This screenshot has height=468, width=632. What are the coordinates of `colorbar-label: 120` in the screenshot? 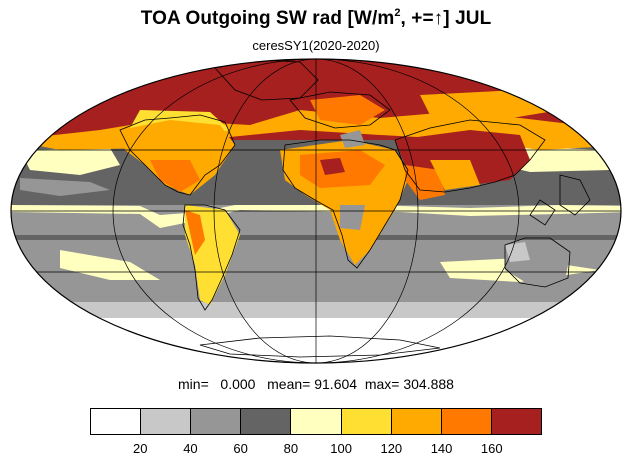 It's located at (391, 448).